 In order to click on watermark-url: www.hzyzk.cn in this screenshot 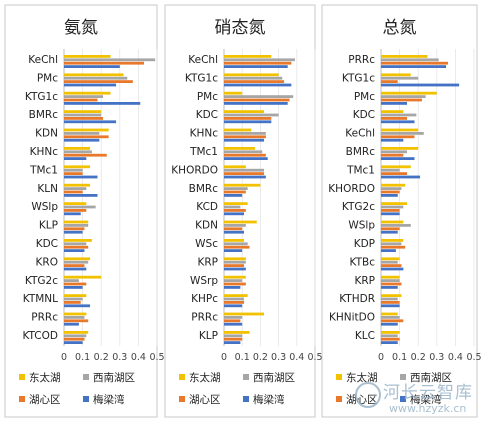, I will do `click(428, 408)`.